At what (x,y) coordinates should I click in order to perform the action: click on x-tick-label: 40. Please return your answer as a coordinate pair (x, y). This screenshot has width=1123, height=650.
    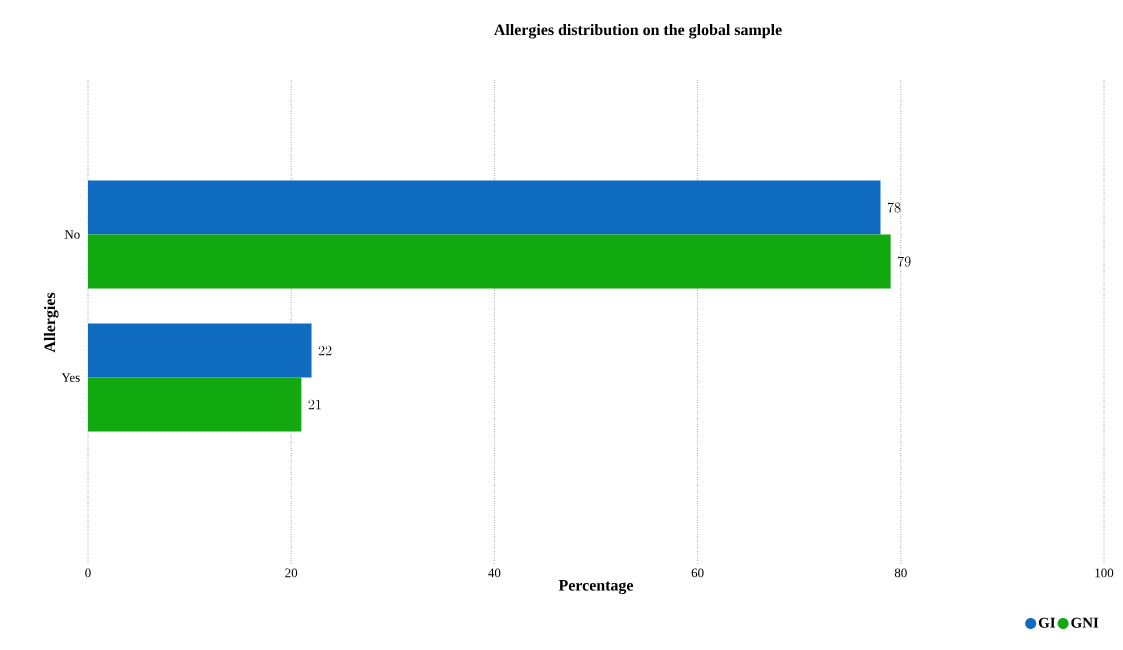
    Looking at the image, I should click on (494, 573).